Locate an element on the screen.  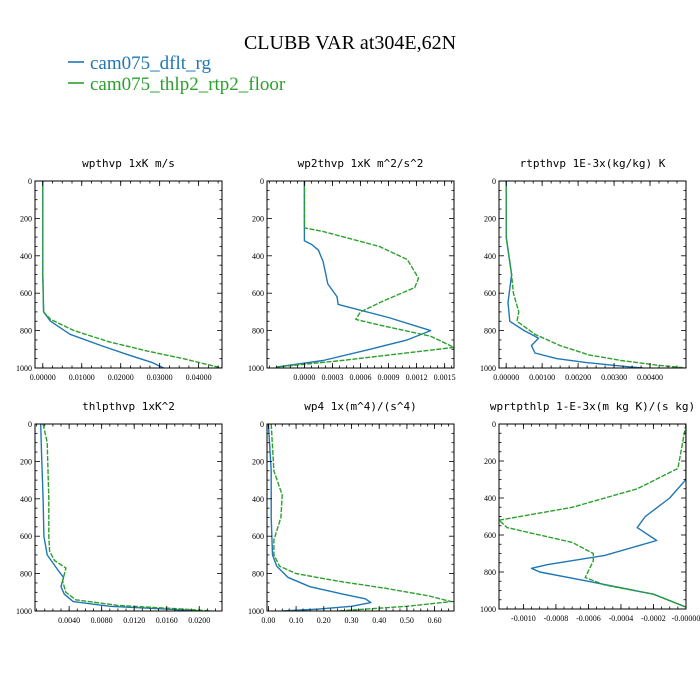
legend-item-2: cam075_thlp2_rtp2_floor is located at coordinates (177, 84).